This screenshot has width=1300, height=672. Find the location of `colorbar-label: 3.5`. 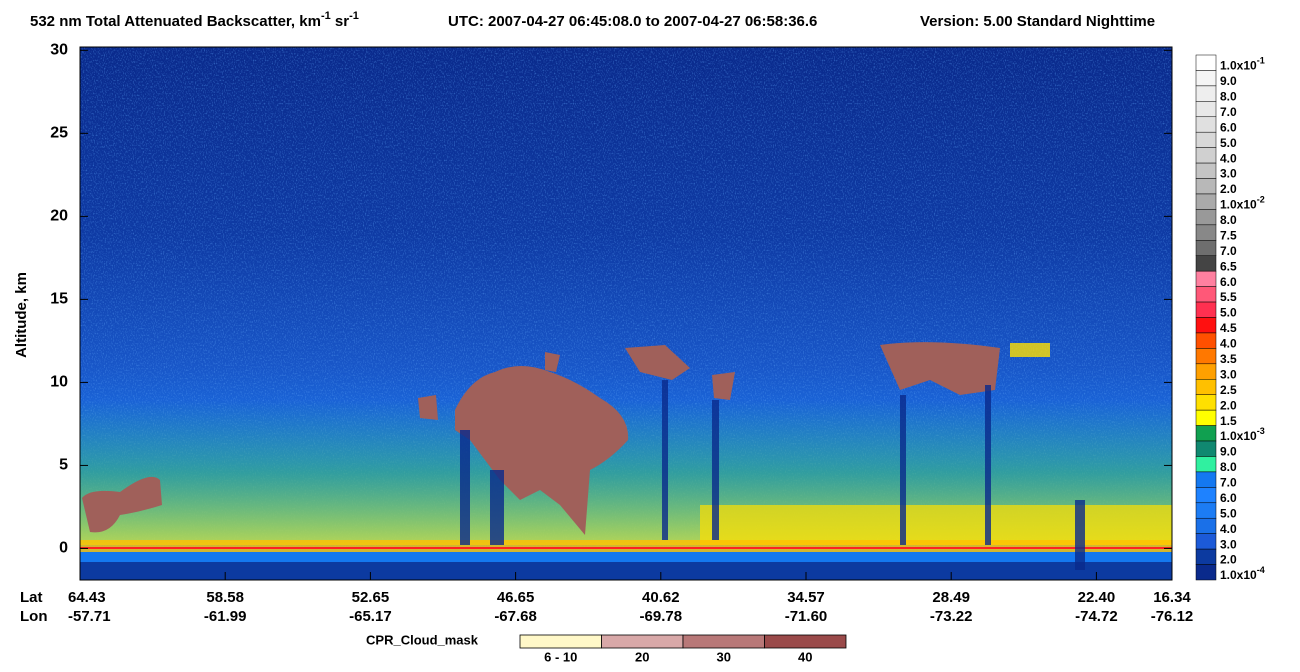

colorbar-label: 3.5 is located at coordinates (1228, 359).